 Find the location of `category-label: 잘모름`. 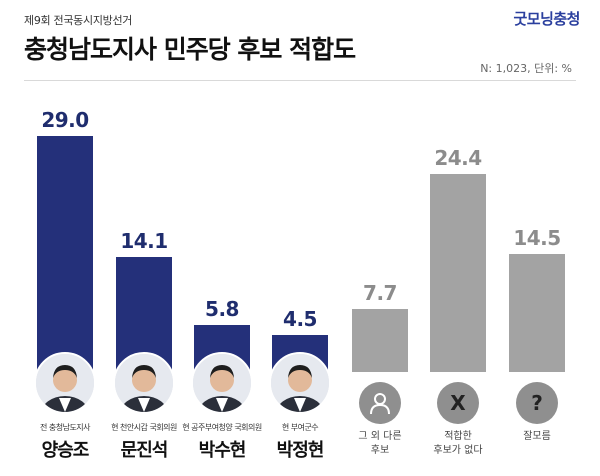

category-label: 잘모름 is located at coordinates (537, 436).